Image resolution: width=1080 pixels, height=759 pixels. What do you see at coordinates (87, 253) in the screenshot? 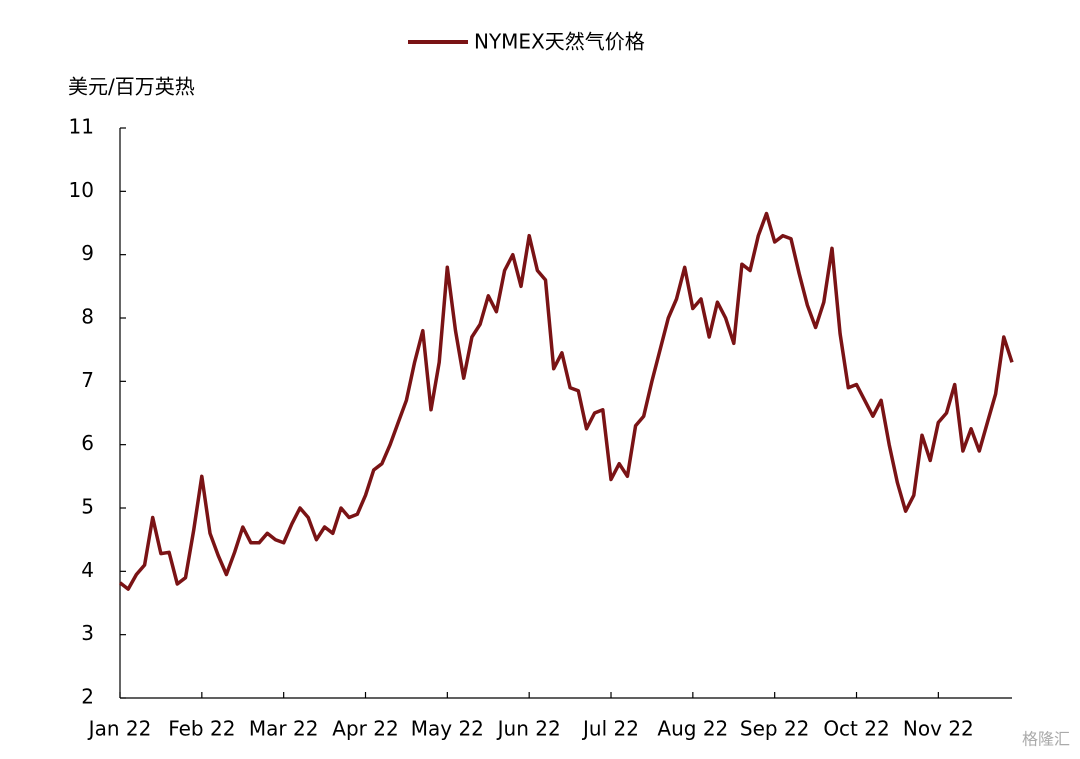
I see `y-tick-label: 9` at bounding box center [87, 253].